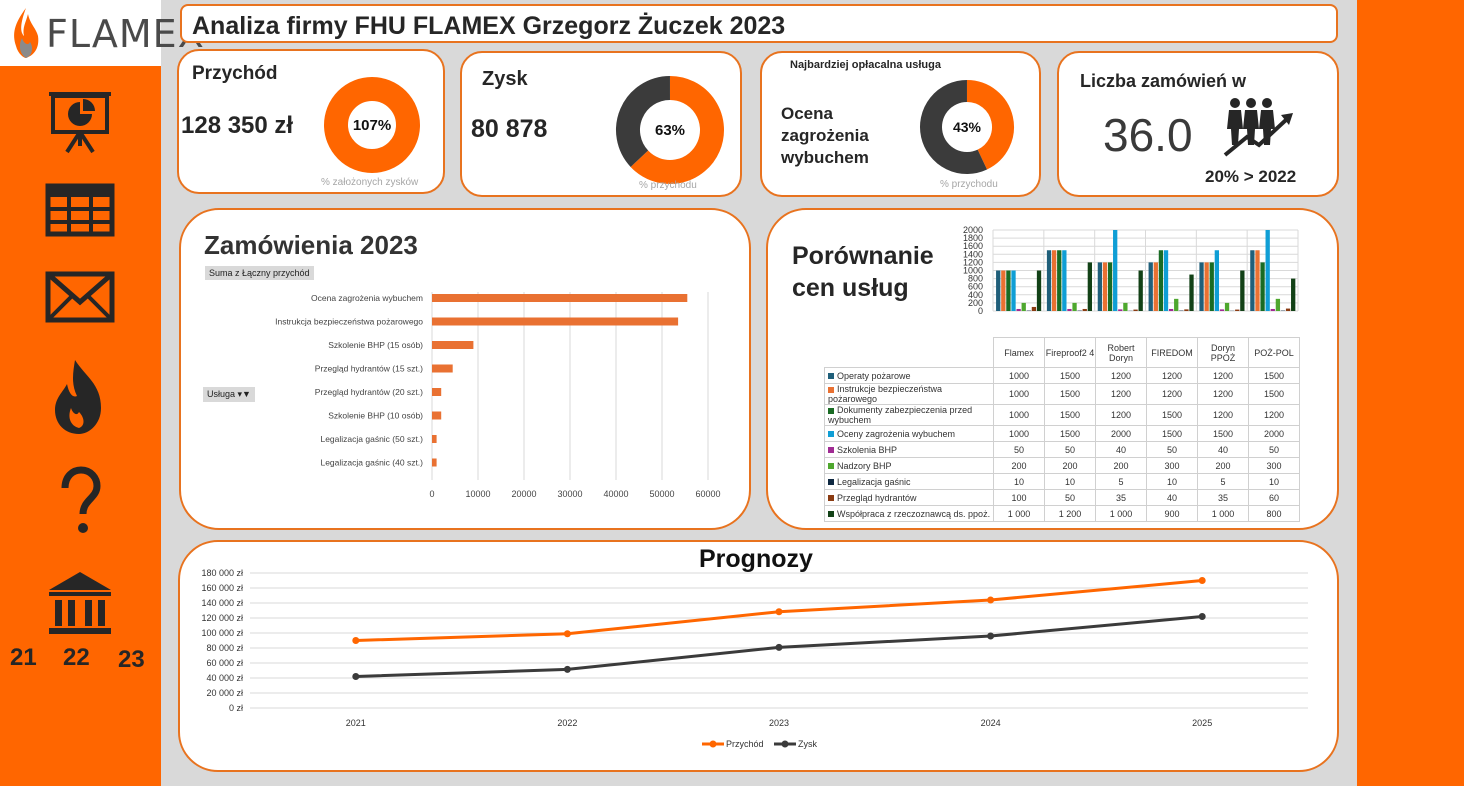  What do you see at coordinates (1062, 449) in the screenshot?
I see `price-table-row: Szkolenia BHP 50 50 40 50 40 50` at bounding box center [1062, 449].